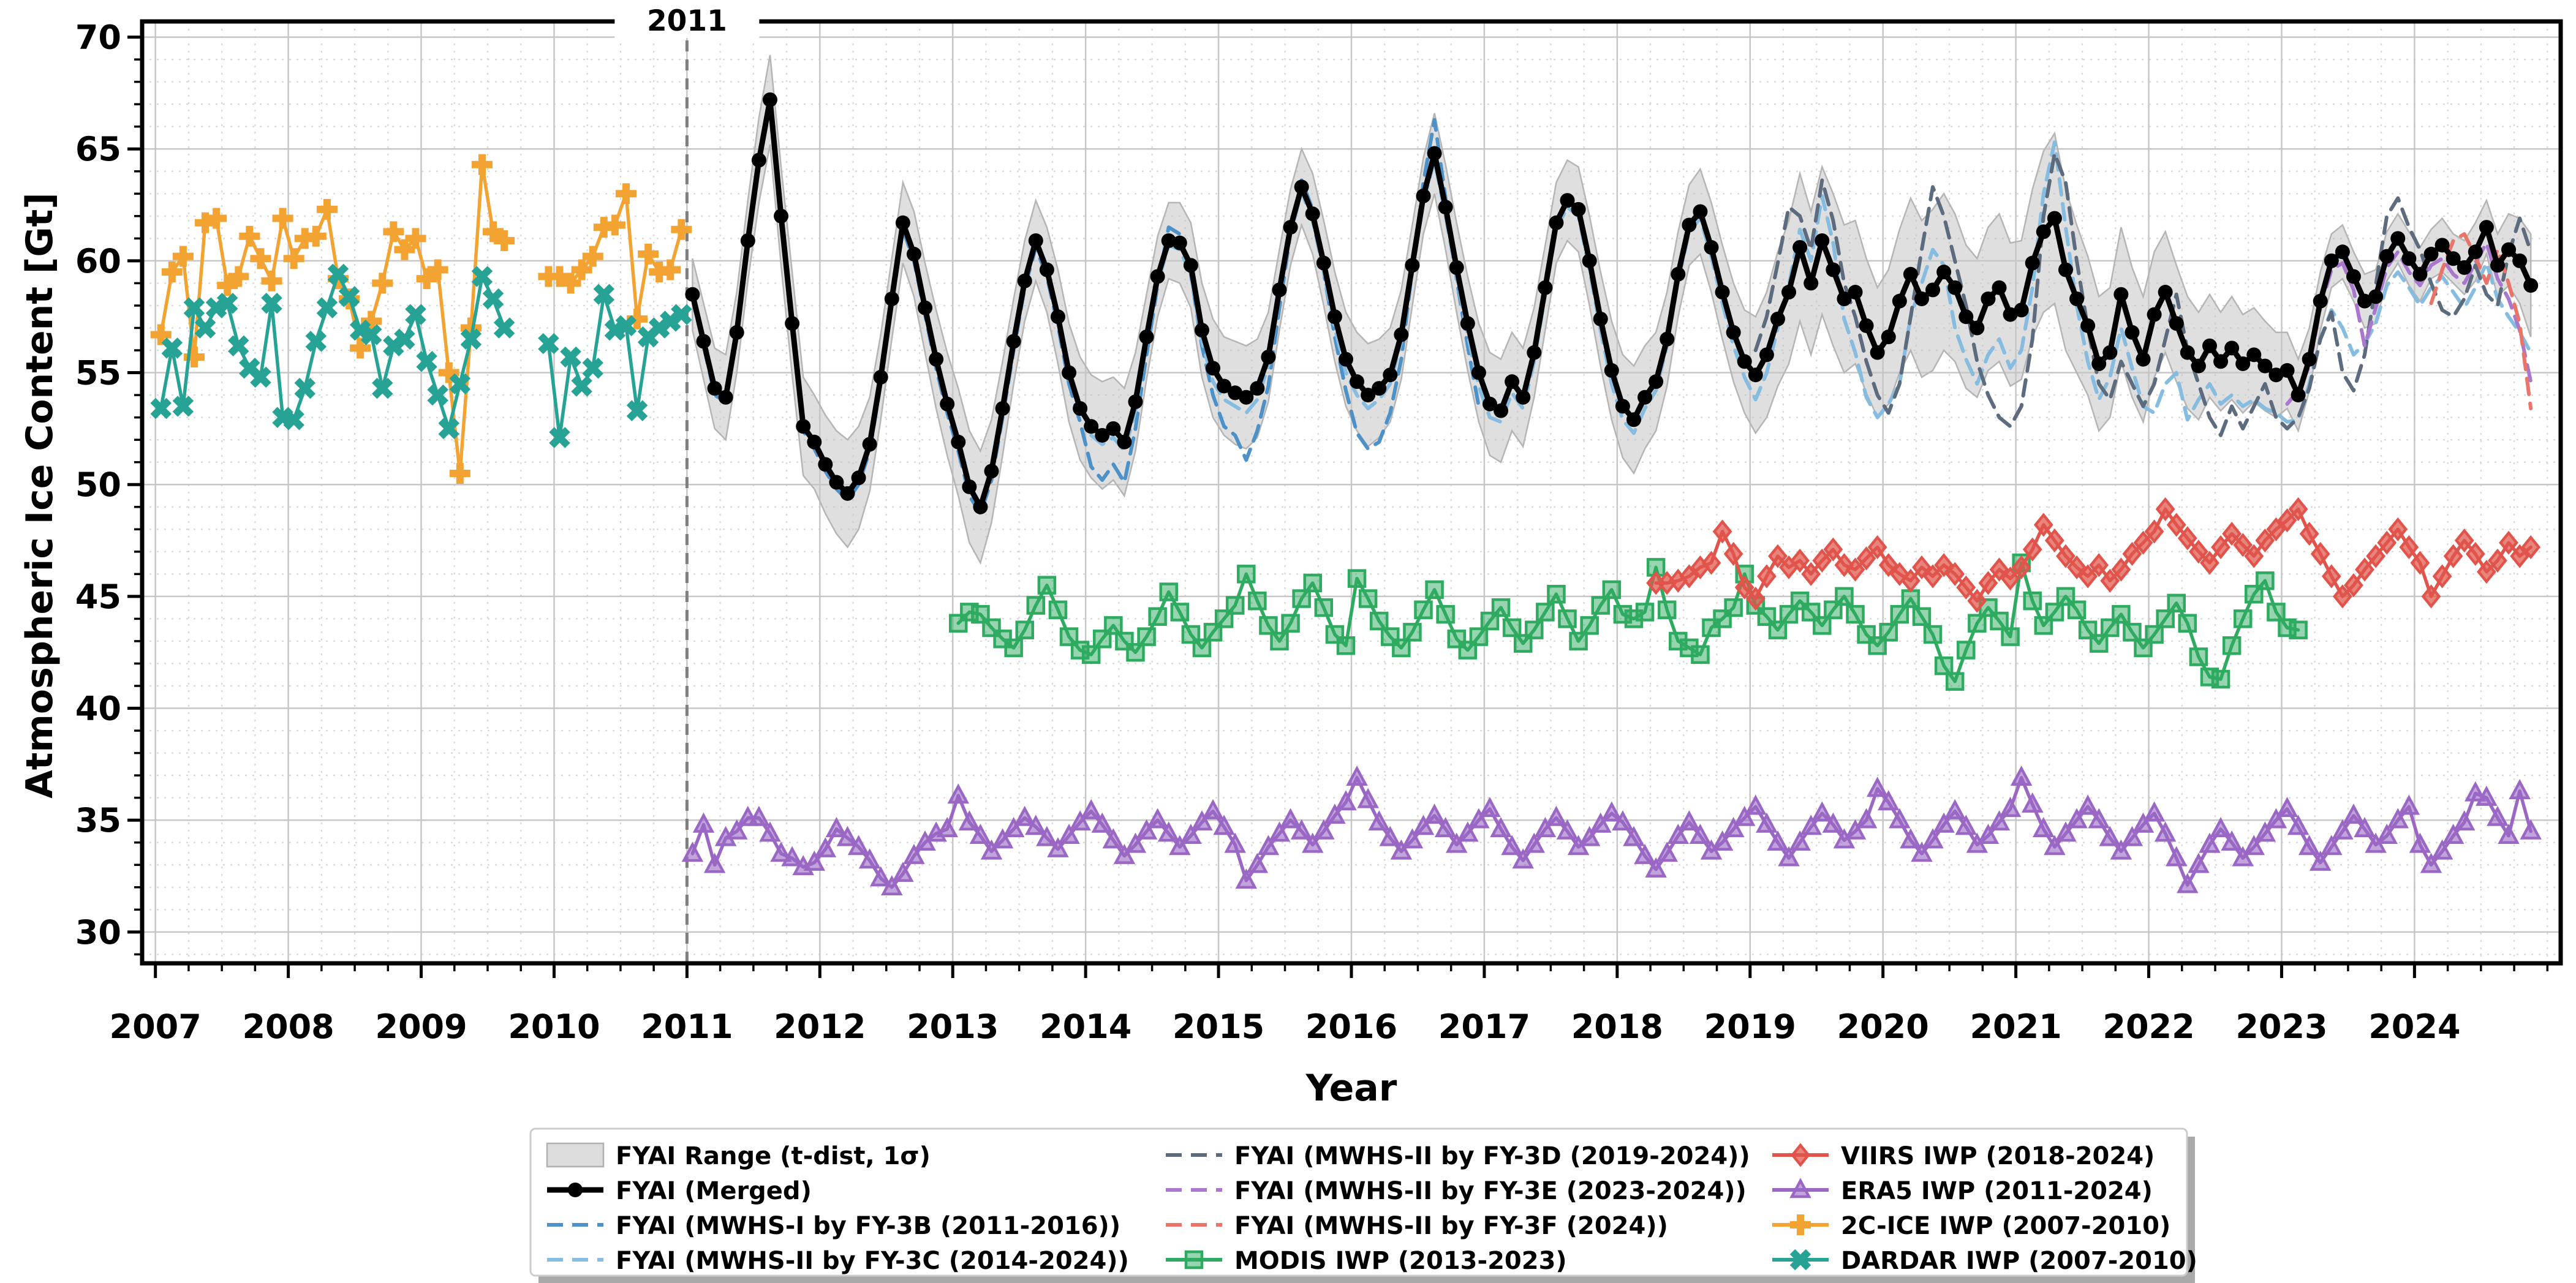 The image size is (2576, 1283). What do you see at coordinates (98, 149) in the screenshot?
I see `svg-text: 65` at bounding box center [98, 149].